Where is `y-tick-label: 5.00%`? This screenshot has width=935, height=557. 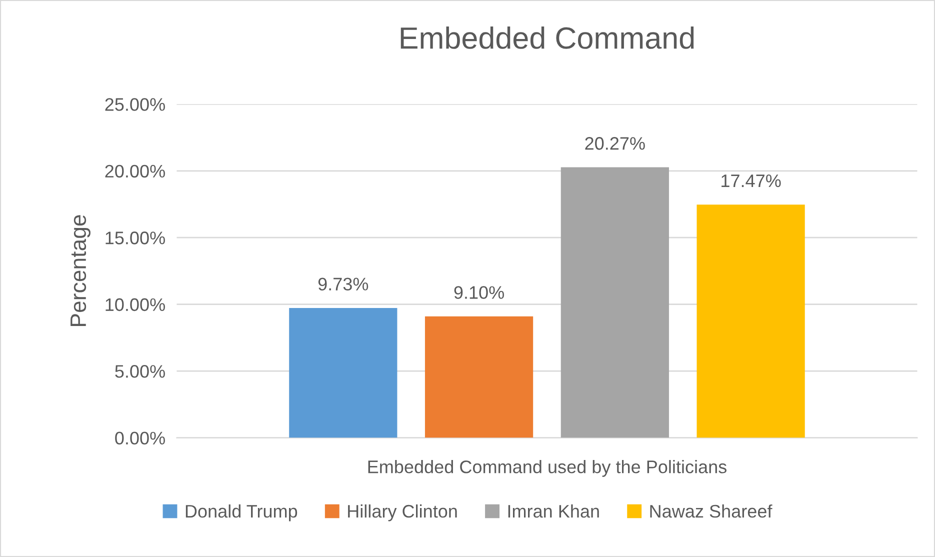 y-tick-label: 5.00% is located at coordinates (140, 371).